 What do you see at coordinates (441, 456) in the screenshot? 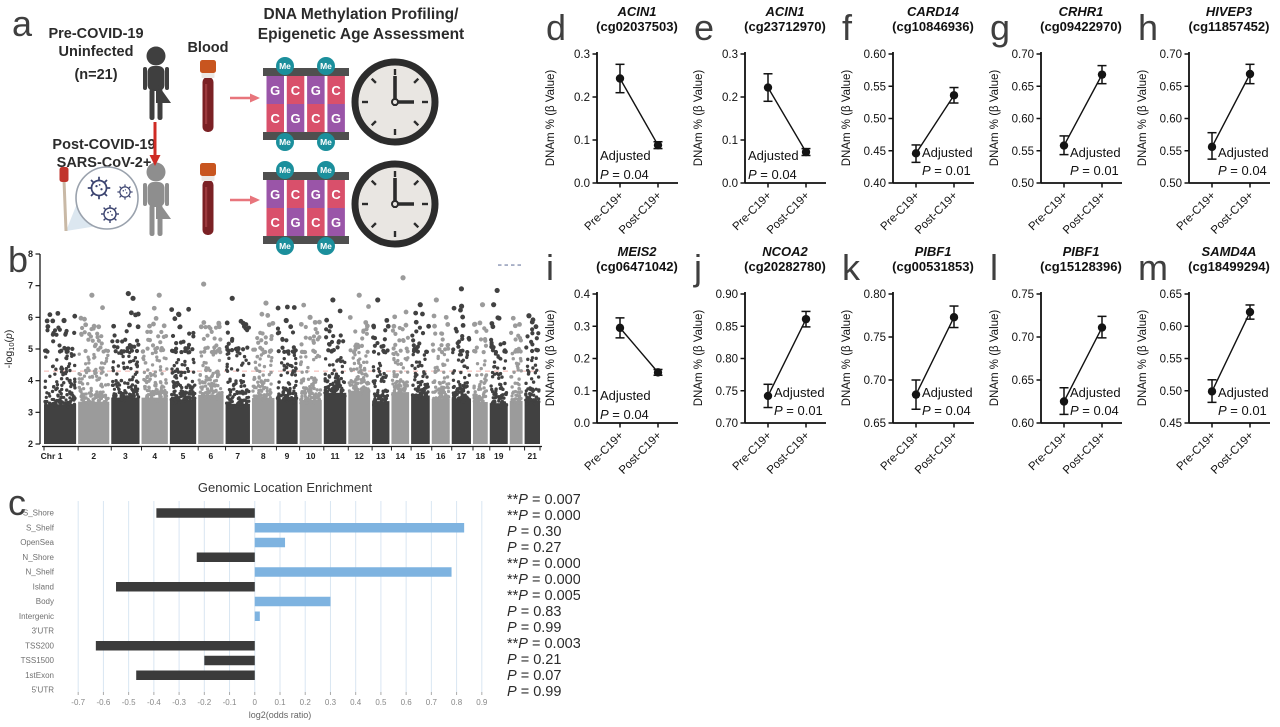
I see `svg-text: 16` at bounding box center [441, 456].